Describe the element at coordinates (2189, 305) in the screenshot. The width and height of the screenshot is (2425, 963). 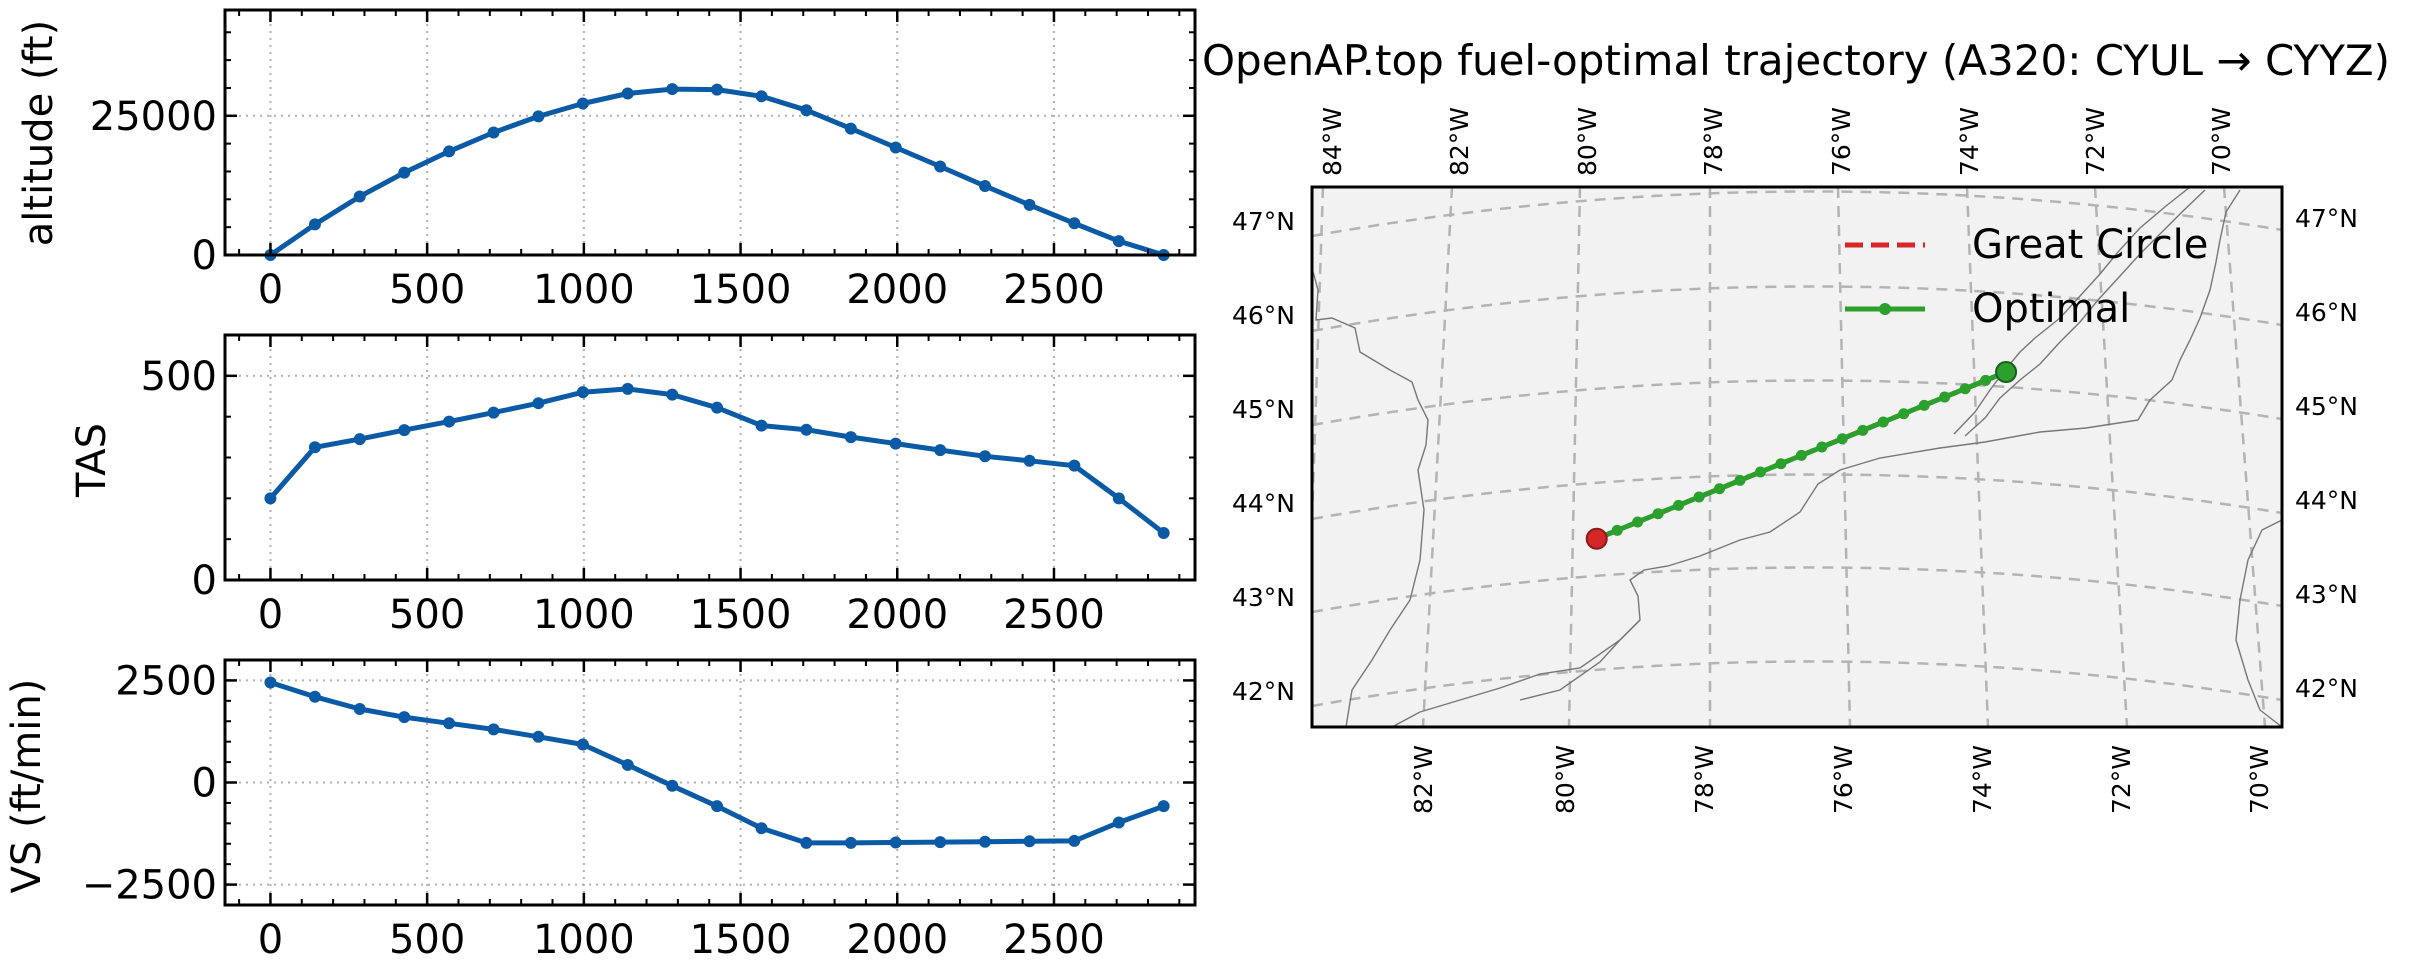
I see `maine-boundary` at that location.